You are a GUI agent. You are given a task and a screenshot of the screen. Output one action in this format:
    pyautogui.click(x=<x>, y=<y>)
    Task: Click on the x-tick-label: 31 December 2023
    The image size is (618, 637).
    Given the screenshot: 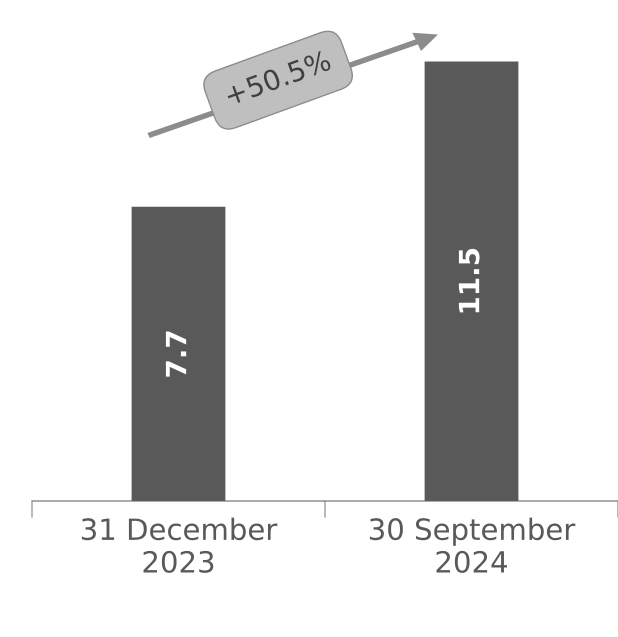 What is the action you would take?
    pyautogui.click(x=180, y=545)
    